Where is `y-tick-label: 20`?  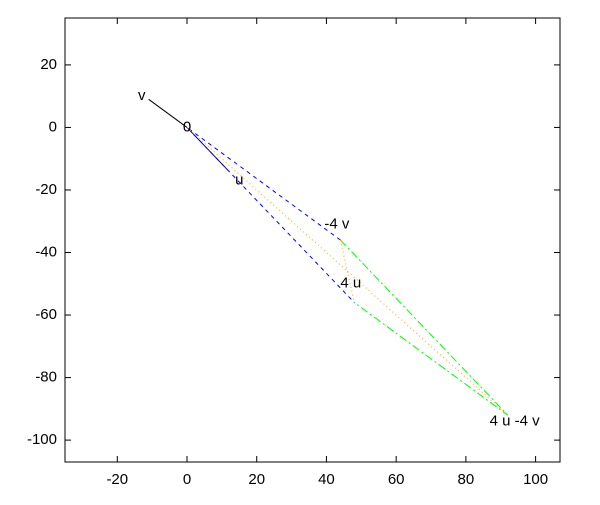 y-tick-label: 20 is located at coordinates (48, 64).